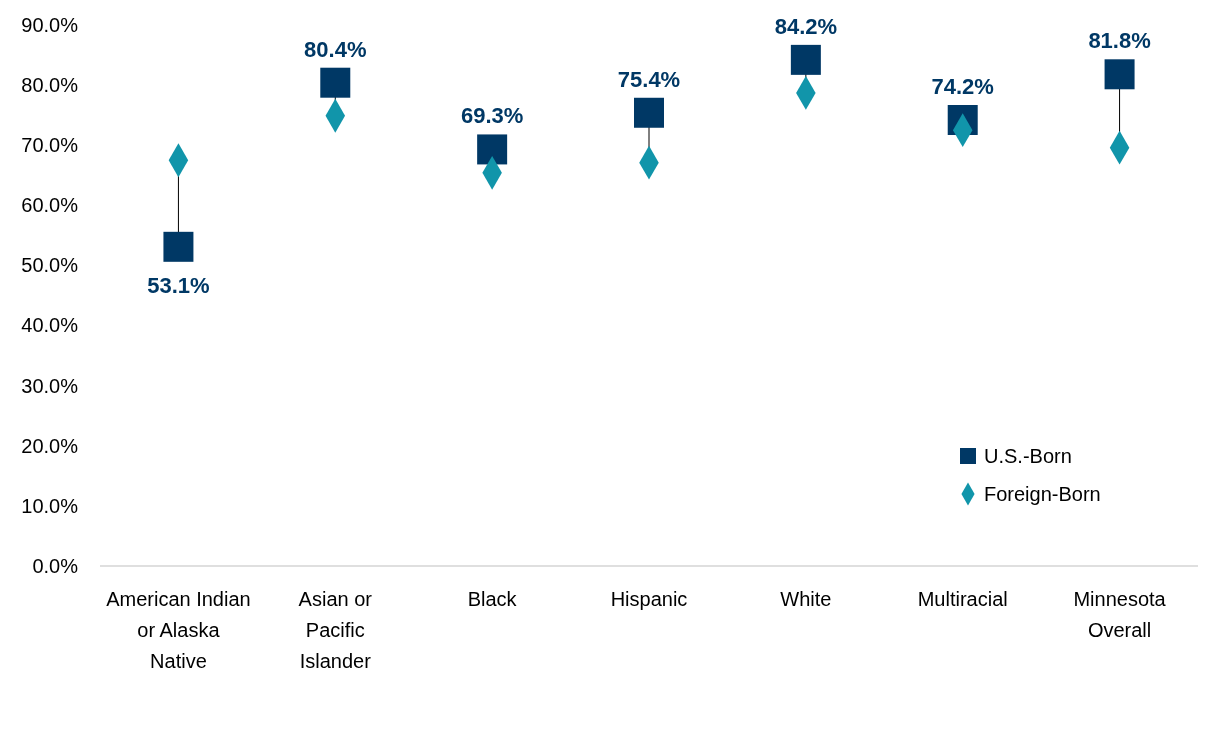 This screenshot has height=742, width=1223. I want to click on x-tick-label: American Indian or Alaska Native, so click(178, 630).